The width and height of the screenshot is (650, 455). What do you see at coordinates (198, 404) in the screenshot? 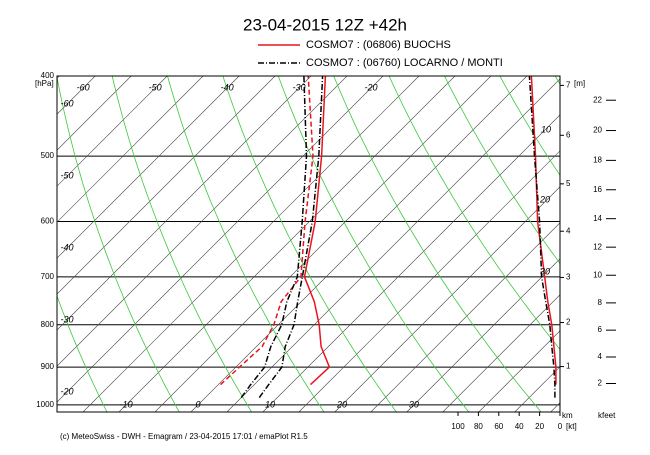
I see `isotherm-label: 0` at bounding box center [198, 404].